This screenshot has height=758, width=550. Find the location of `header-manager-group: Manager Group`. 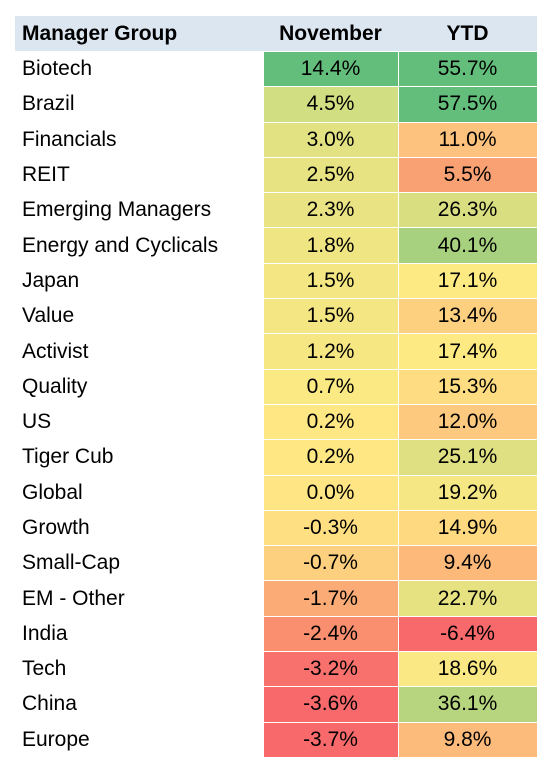

header-manager-group: Manager Group is located at coordinates (139, 34).